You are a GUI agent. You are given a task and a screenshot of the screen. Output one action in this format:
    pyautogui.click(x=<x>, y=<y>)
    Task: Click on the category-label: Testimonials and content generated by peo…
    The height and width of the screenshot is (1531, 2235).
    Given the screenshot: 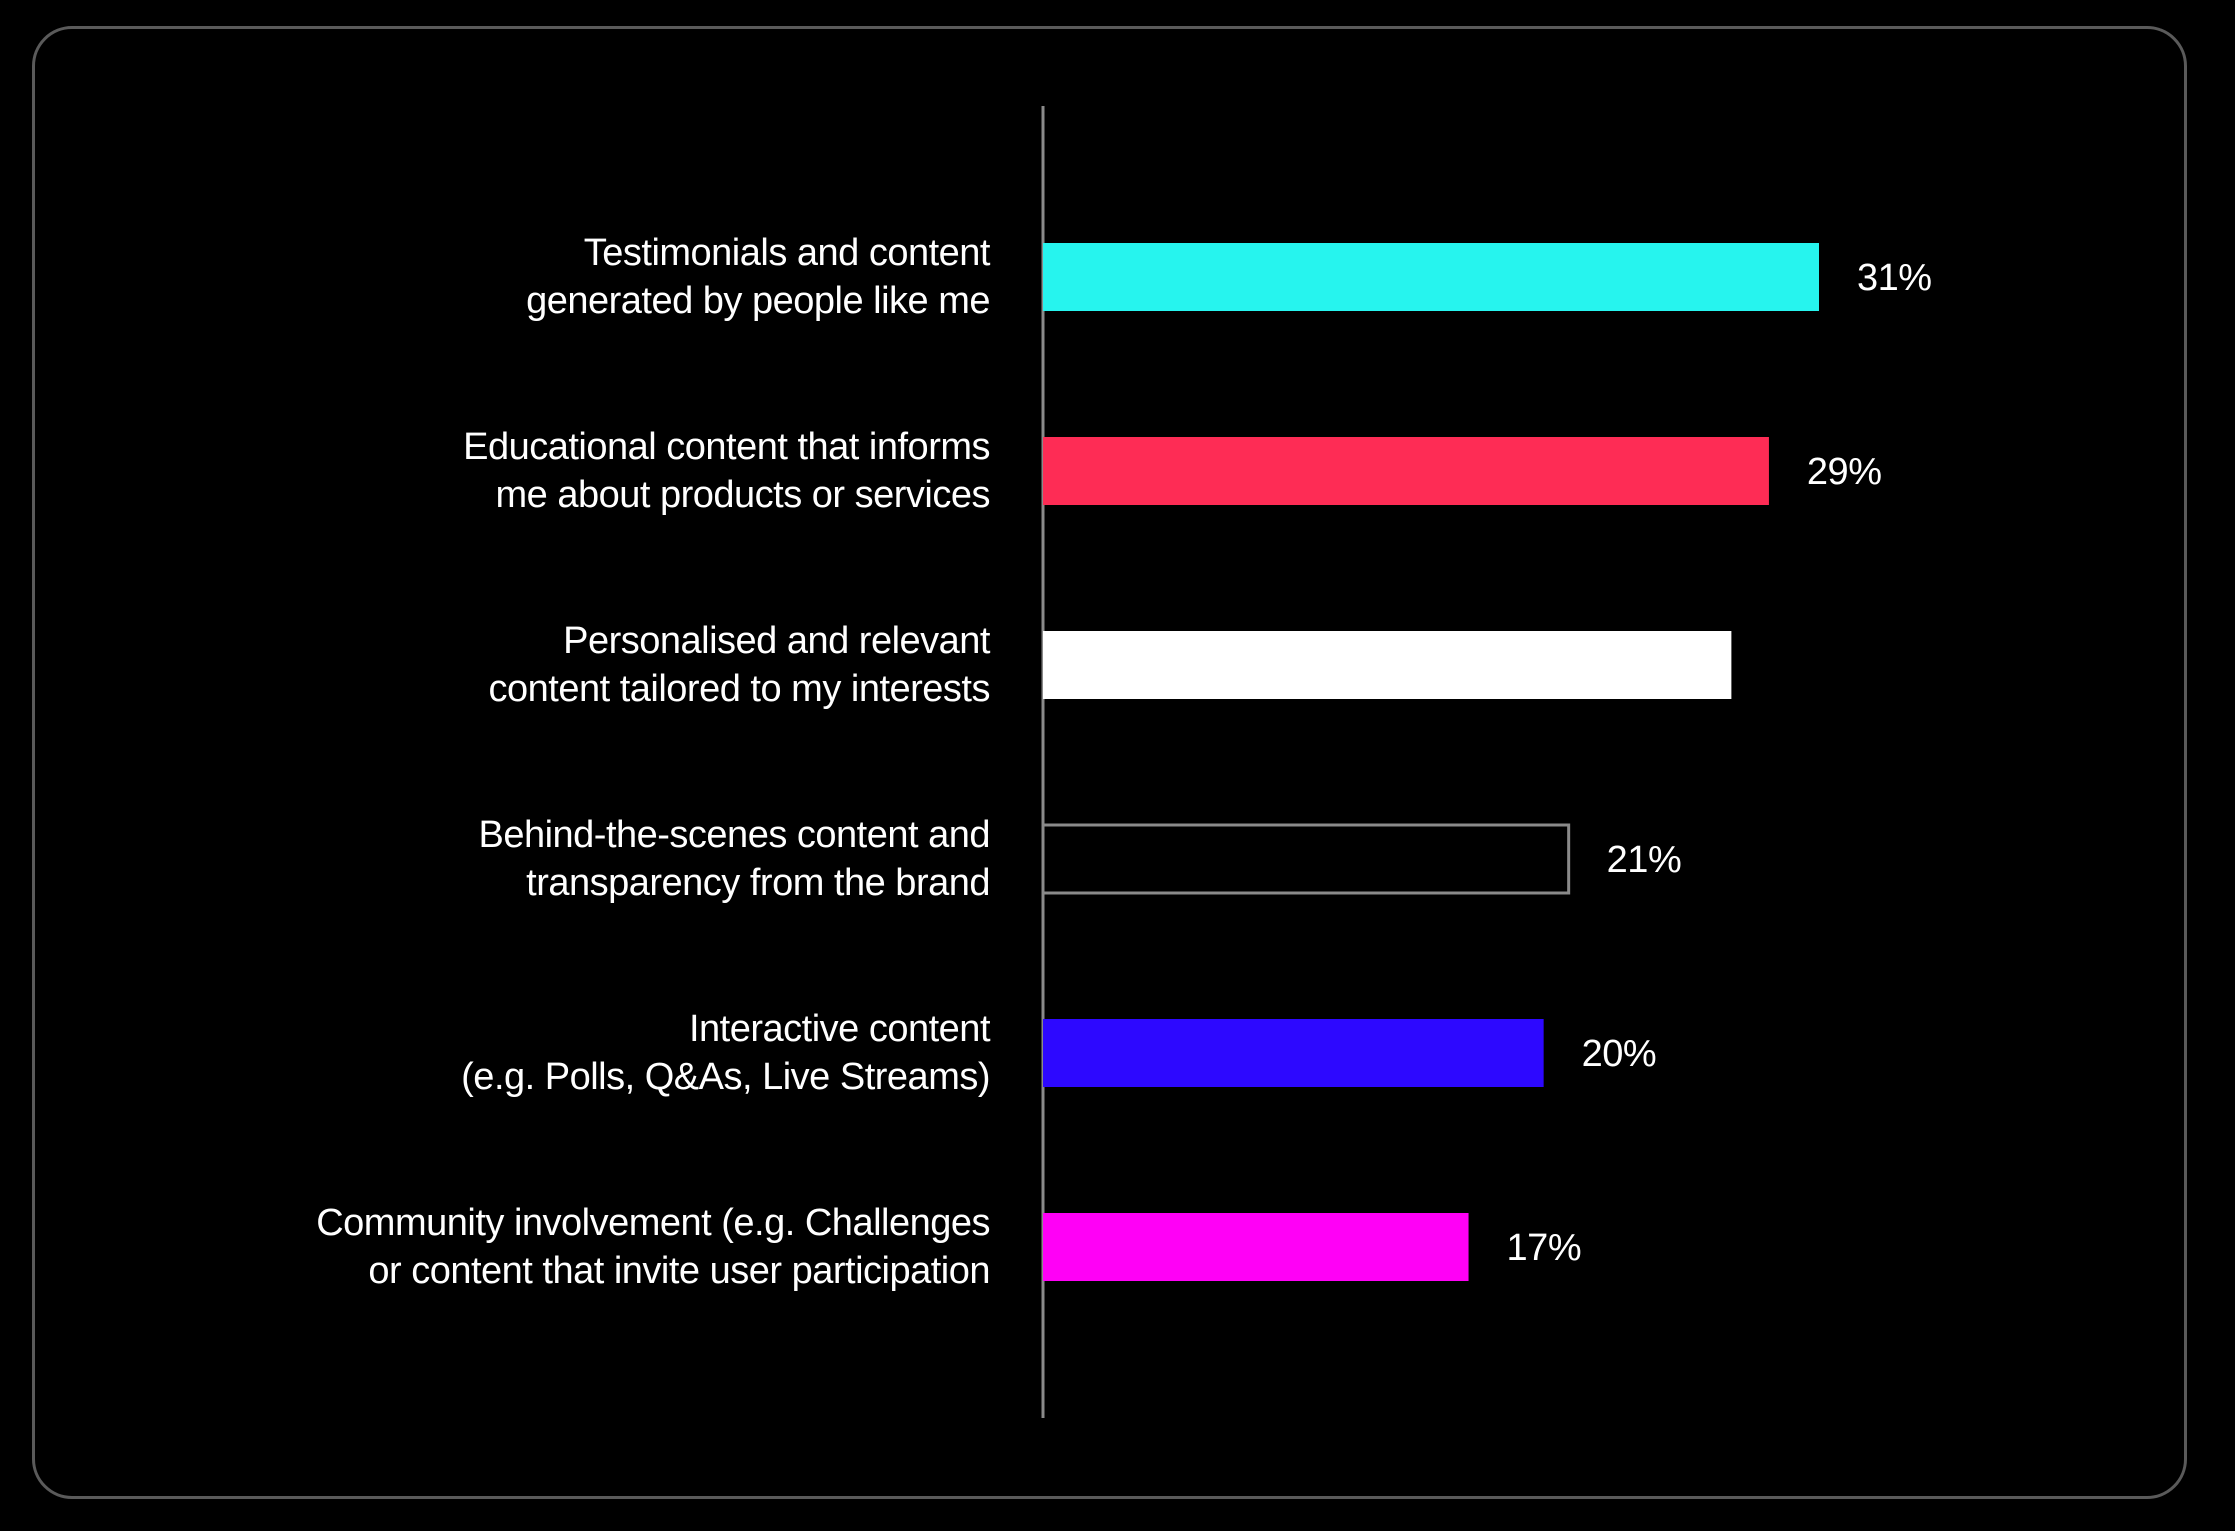 What is the action you would take?
    pyautogui.click(x=758, y=277)
    